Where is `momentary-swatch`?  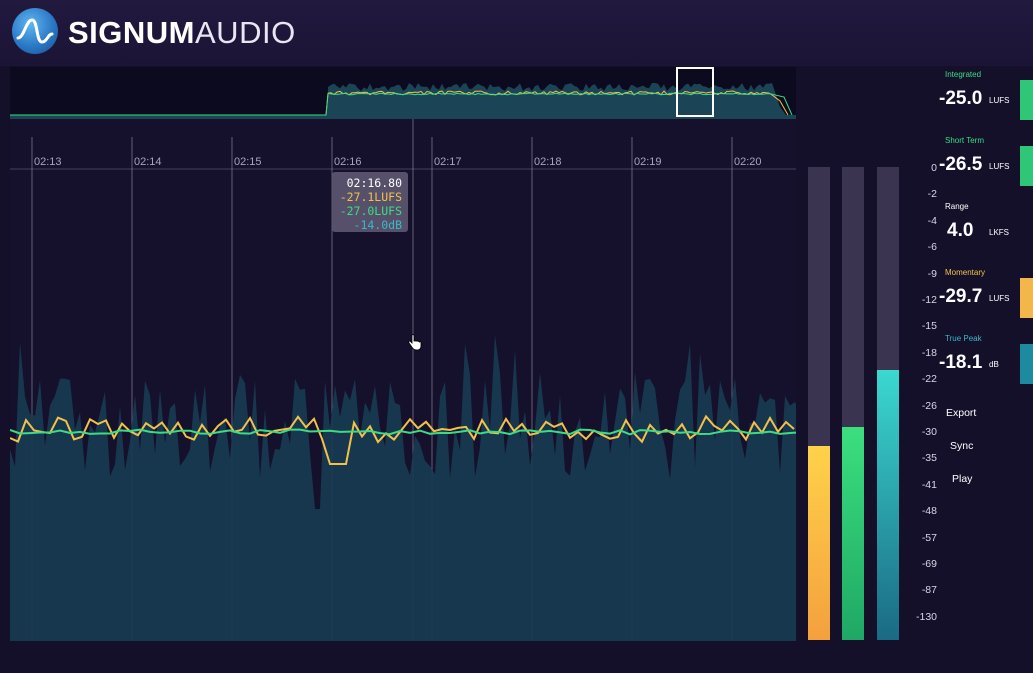
momentary-swatch is located at coordinates (1026, 298).